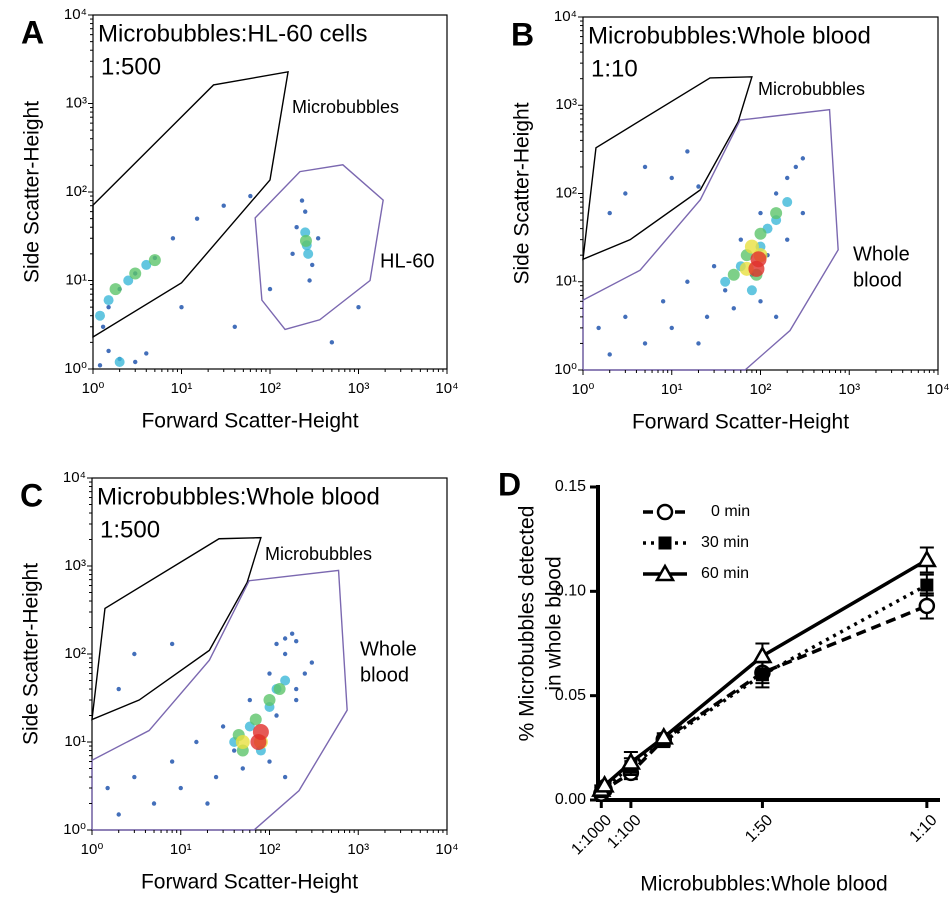 The image size is (951, 898). I want to click on panel-title: Microbubbles:HL-60 cells, so click(232, 33).